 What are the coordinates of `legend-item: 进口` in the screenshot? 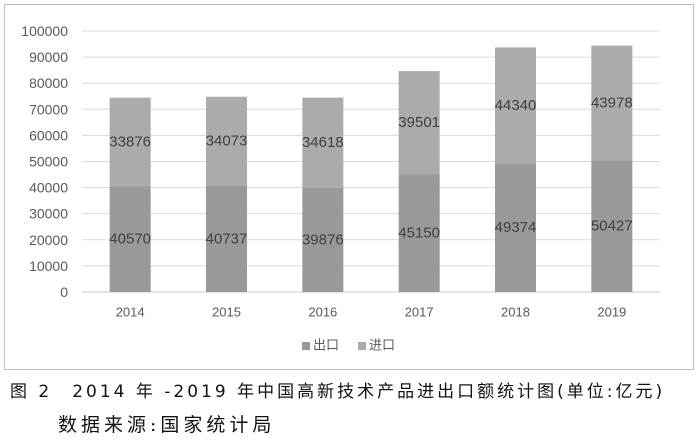 It's located at (376, 346).